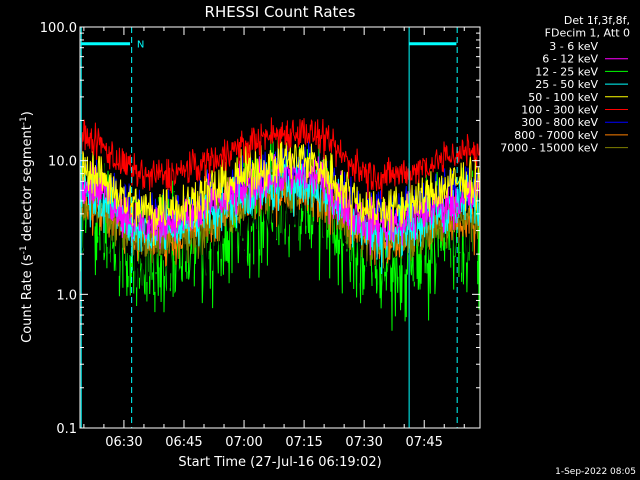 Image resolution: width=640 pixels, height=480 pixels. What do you see at coordinates (556, 135) in the screenshot?
I see `legend-label: 800 - 7000 keV` at bounding box center [556, 135].